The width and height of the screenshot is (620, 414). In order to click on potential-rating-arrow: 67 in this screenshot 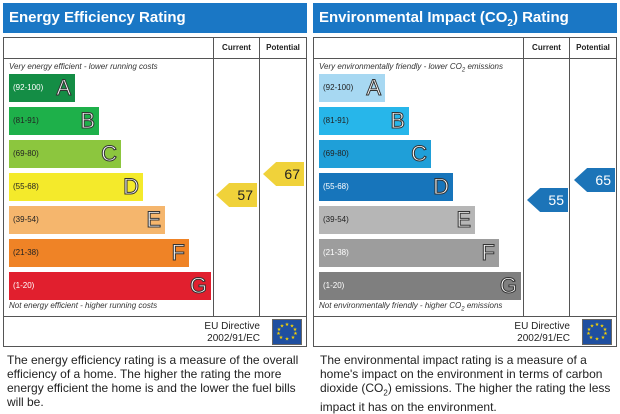, I will do `click(283, 174)`.